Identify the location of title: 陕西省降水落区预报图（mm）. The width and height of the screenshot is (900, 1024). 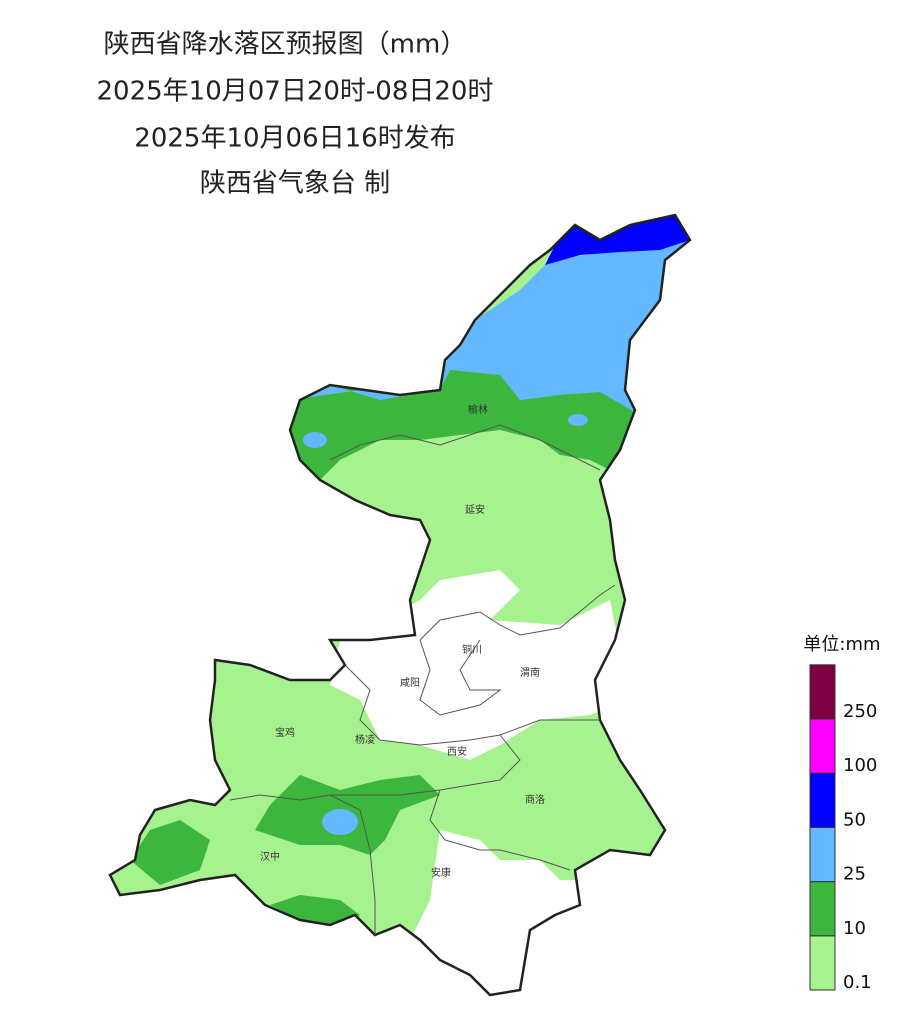
(285, 45).